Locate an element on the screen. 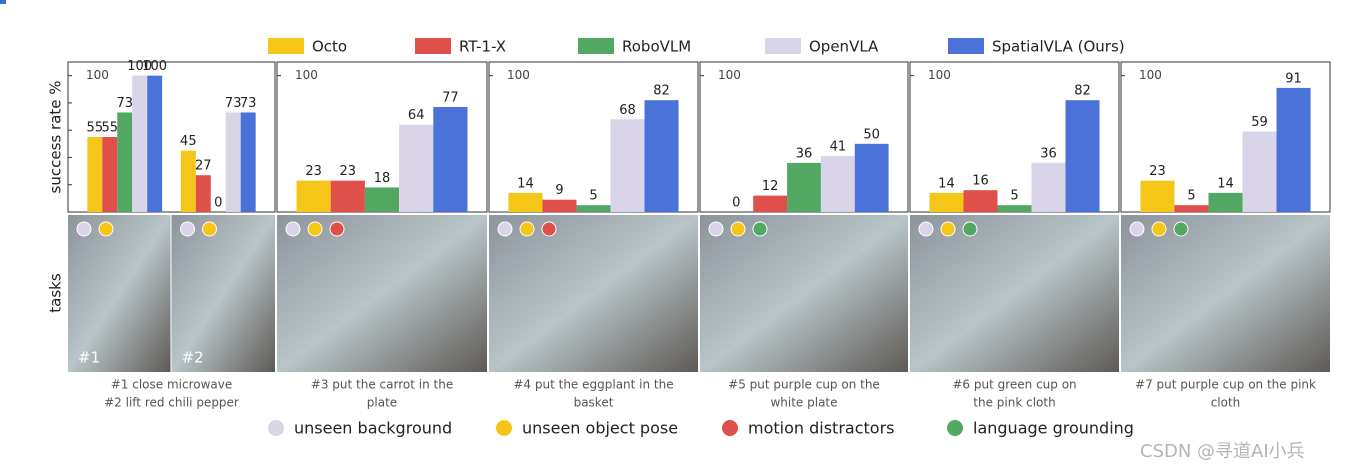 Image resolution: width=1372 pixels, height=473 pixels. photo-label: #2 is located at coordinates (193, 358).